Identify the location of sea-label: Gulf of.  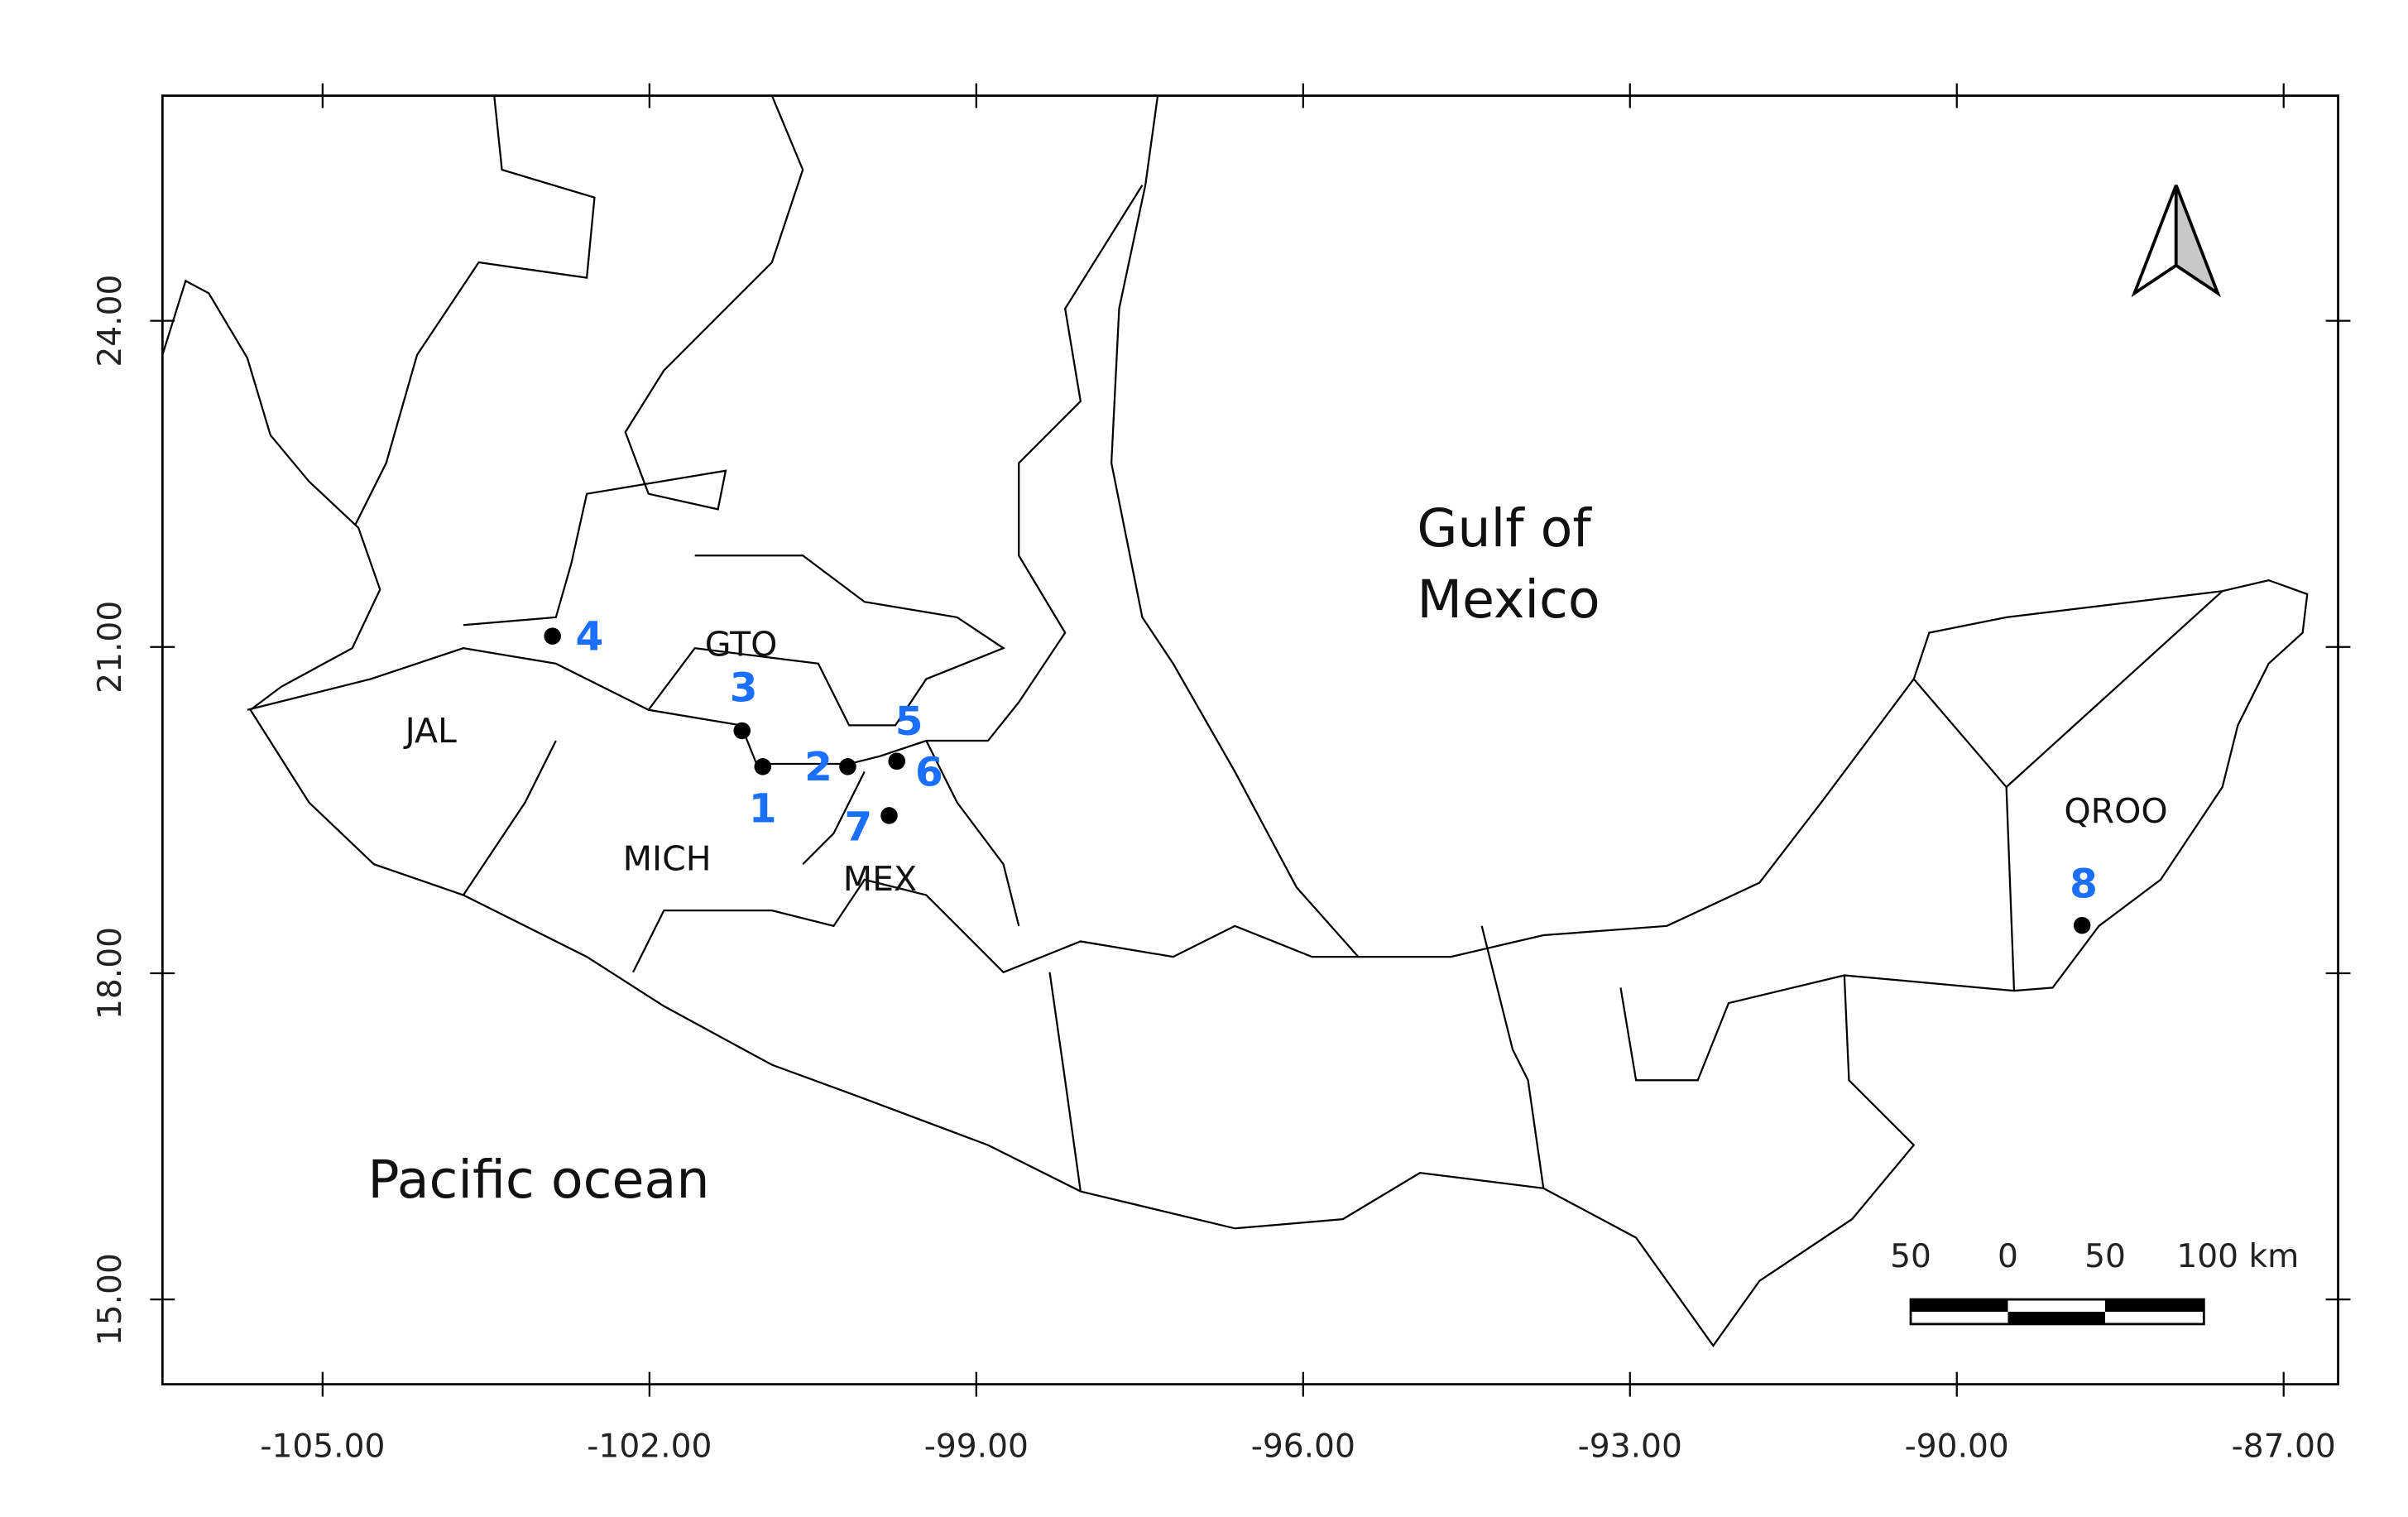
(1504, 528).